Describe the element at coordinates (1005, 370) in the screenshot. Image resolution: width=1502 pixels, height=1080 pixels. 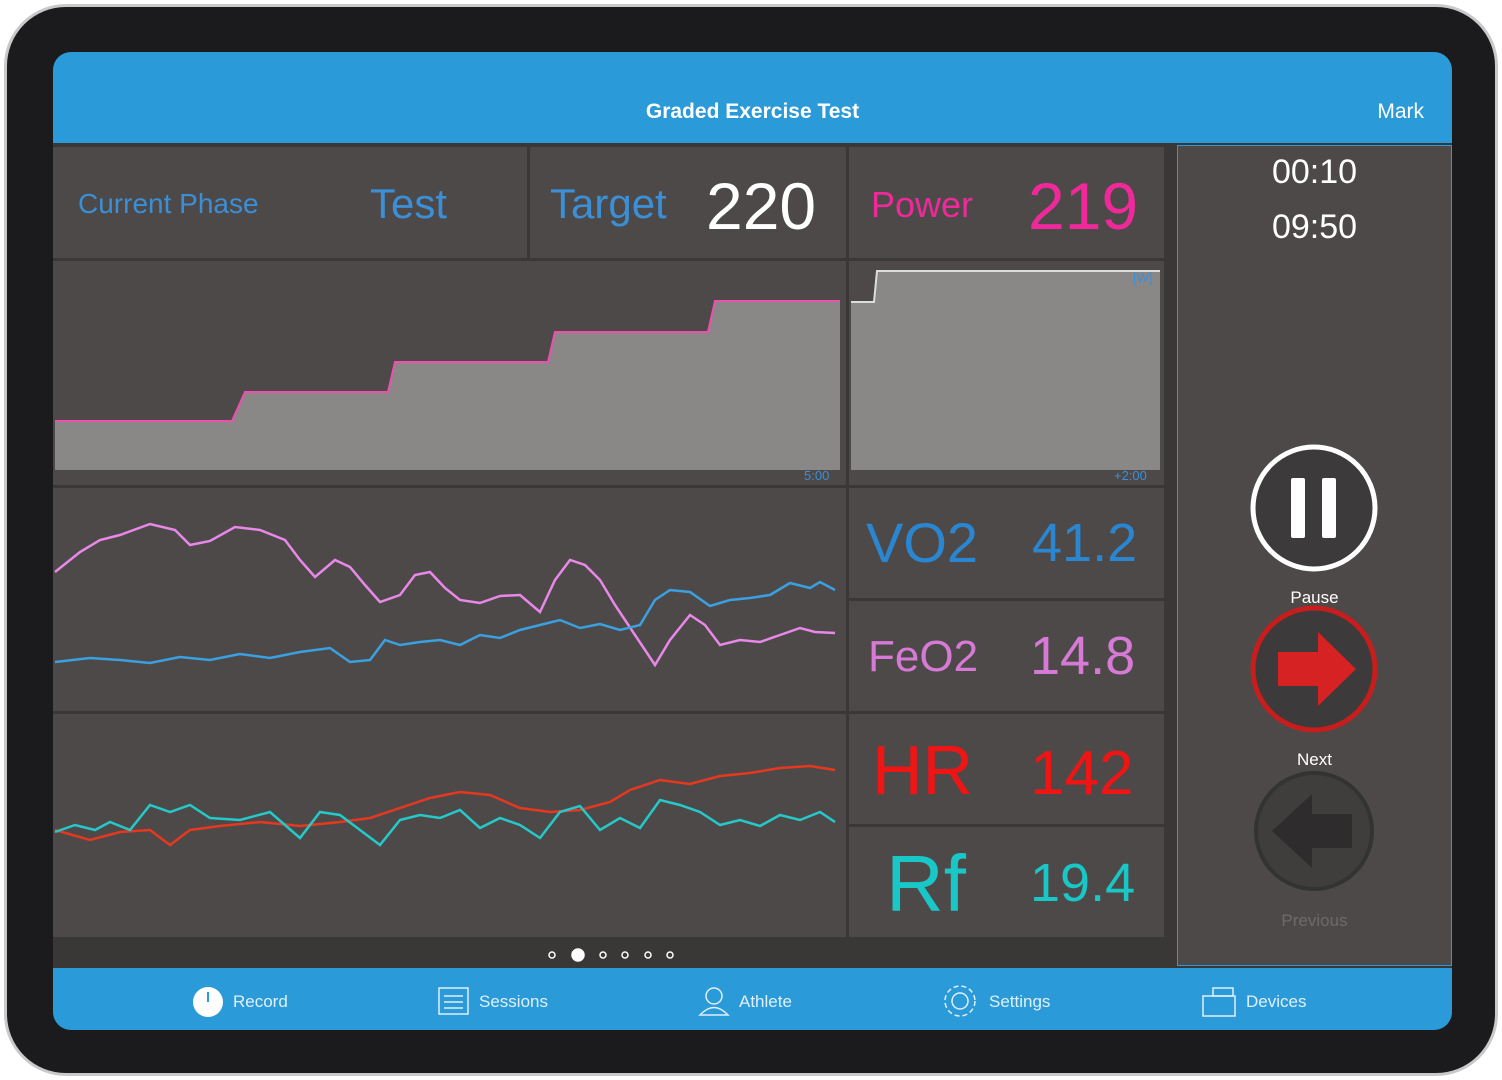
I see `preview-area` at that location.